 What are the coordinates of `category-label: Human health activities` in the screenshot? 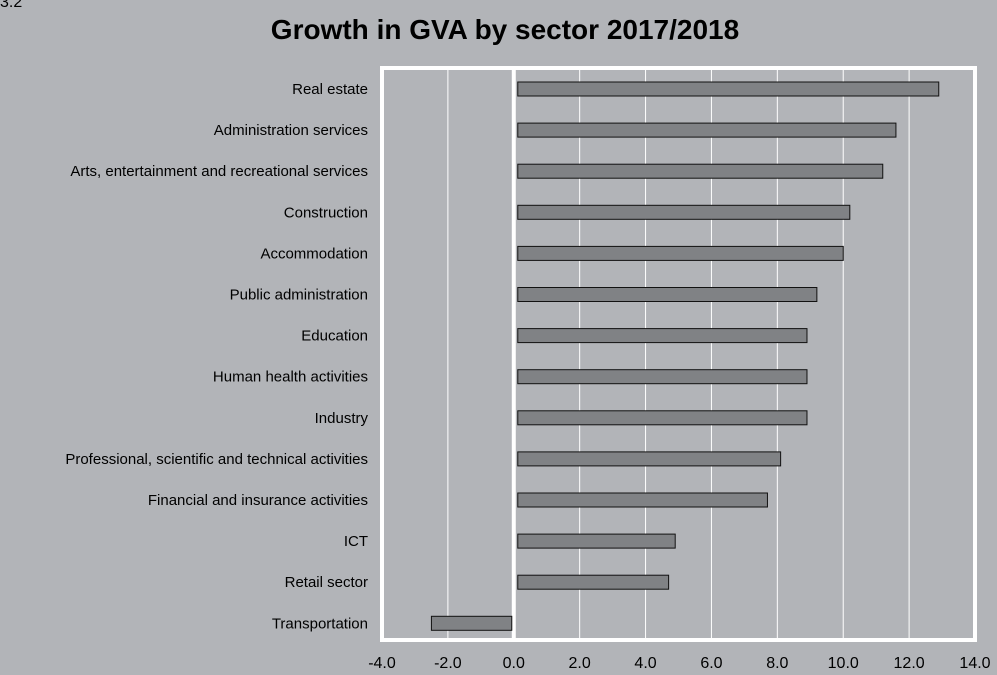 It's located at (290, 377).